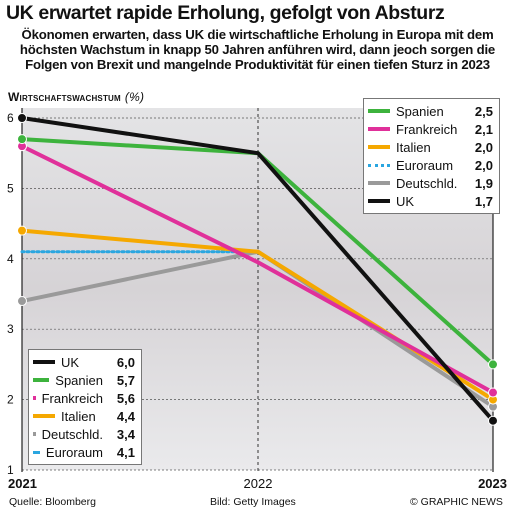 The width and height of the screenshot is (515, 515). What do you see at coordinates (22, 483) in the screenshot?
I see `x-tick-label: 2021` at bounding box center [22, 483].